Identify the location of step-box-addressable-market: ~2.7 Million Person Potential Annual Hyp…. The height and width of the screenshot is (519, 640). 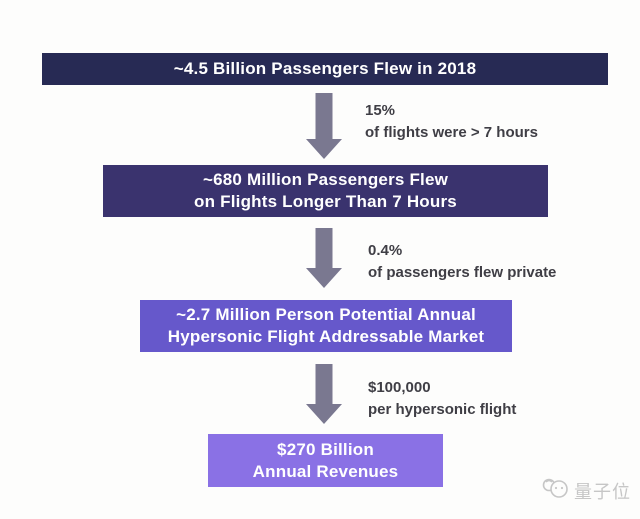
(326, 326).